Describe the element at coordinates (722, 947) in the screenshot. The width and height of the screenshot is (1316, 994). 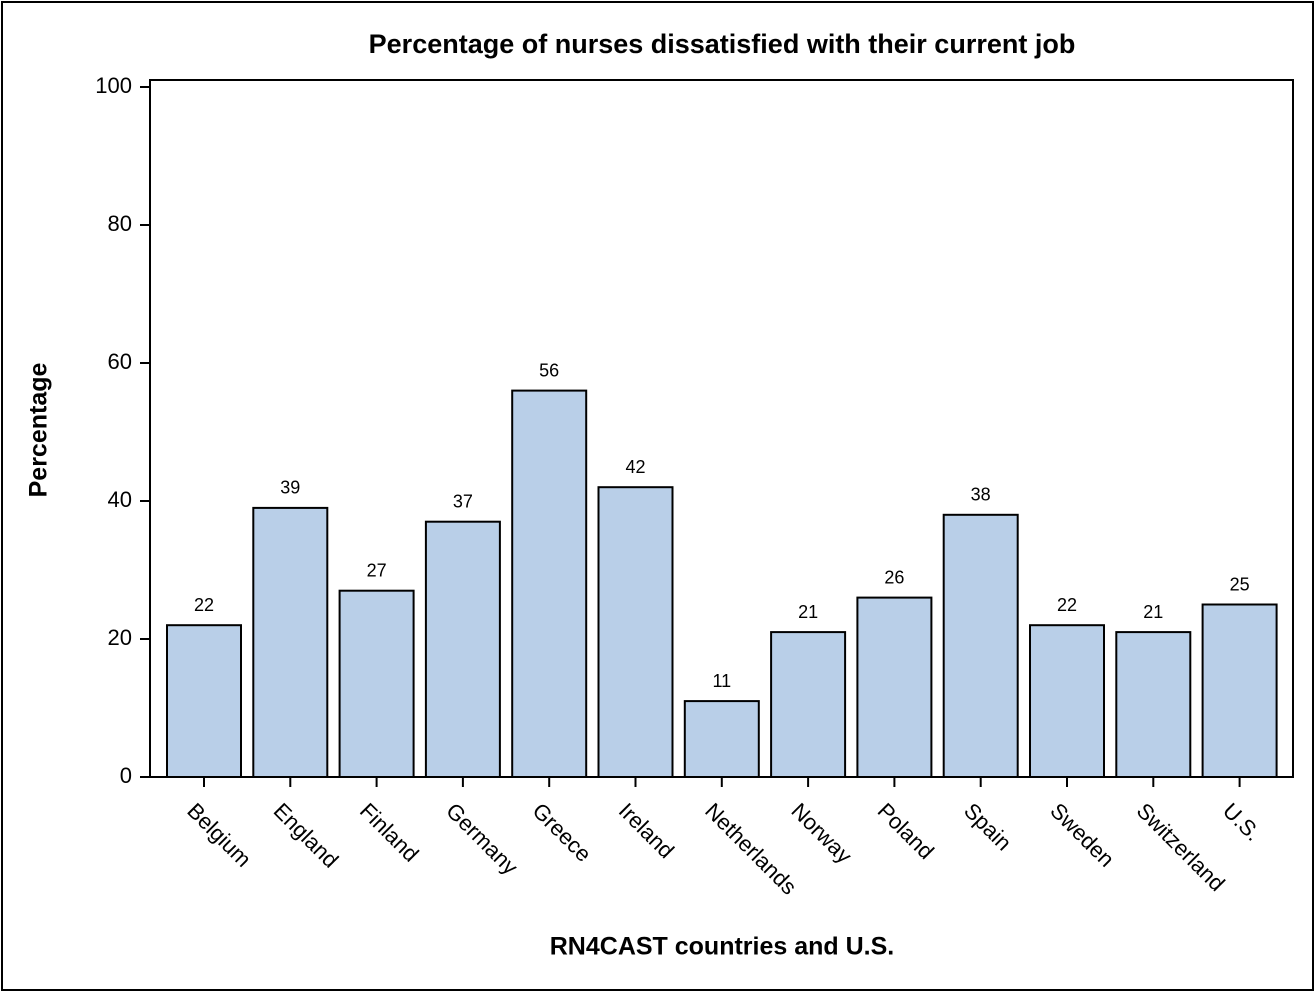
I see `x-axis-label: RN4CAST countries and U.S.` at that location.